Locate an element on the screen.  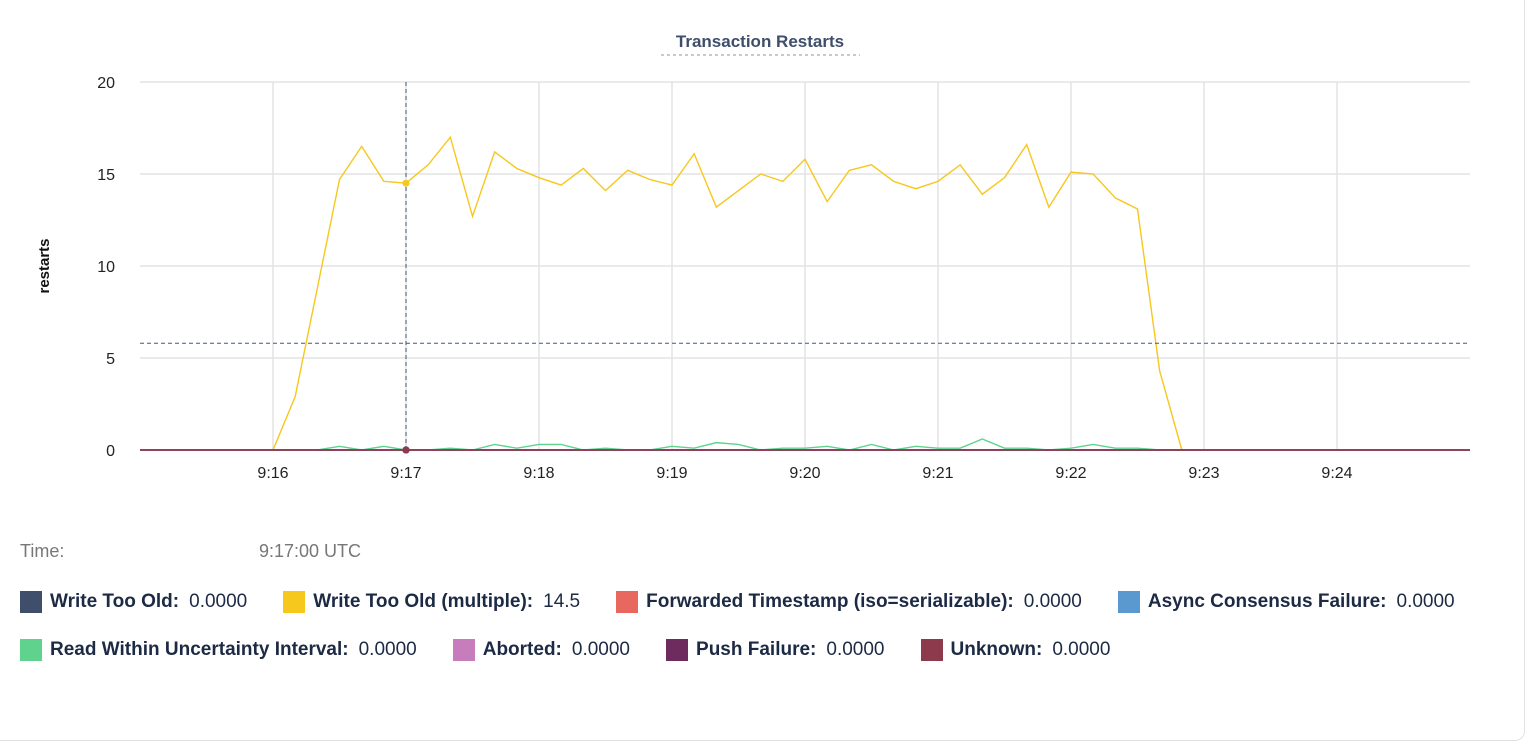
legend-item: Push Failure: 0.0000 is located at coordinates (775, 650).